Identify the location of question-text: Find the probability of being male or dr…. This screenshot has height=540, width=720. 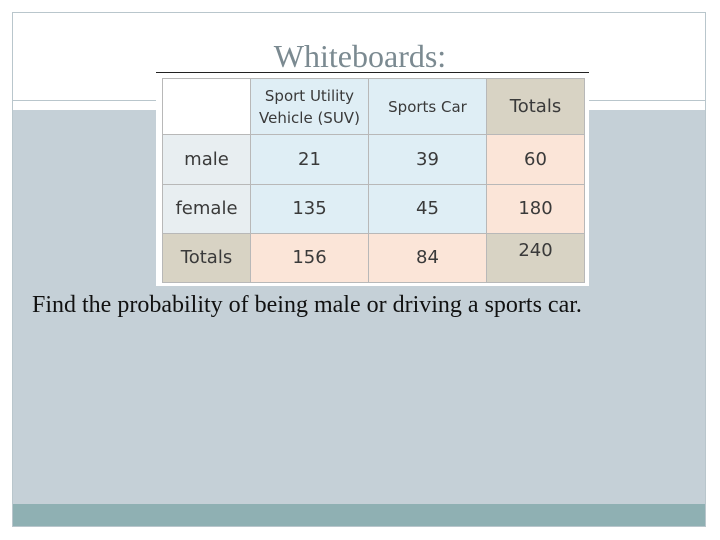
(307, 305).